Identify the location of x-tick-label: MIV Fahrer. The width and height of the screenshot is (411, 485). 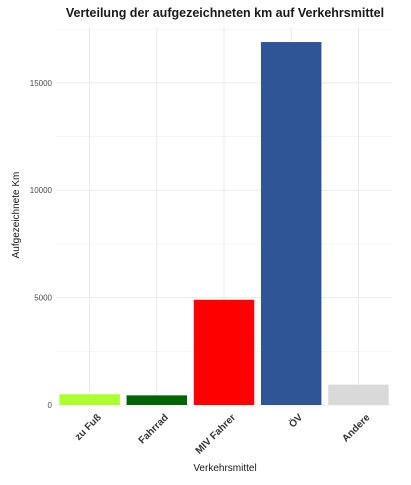
(216, 434).